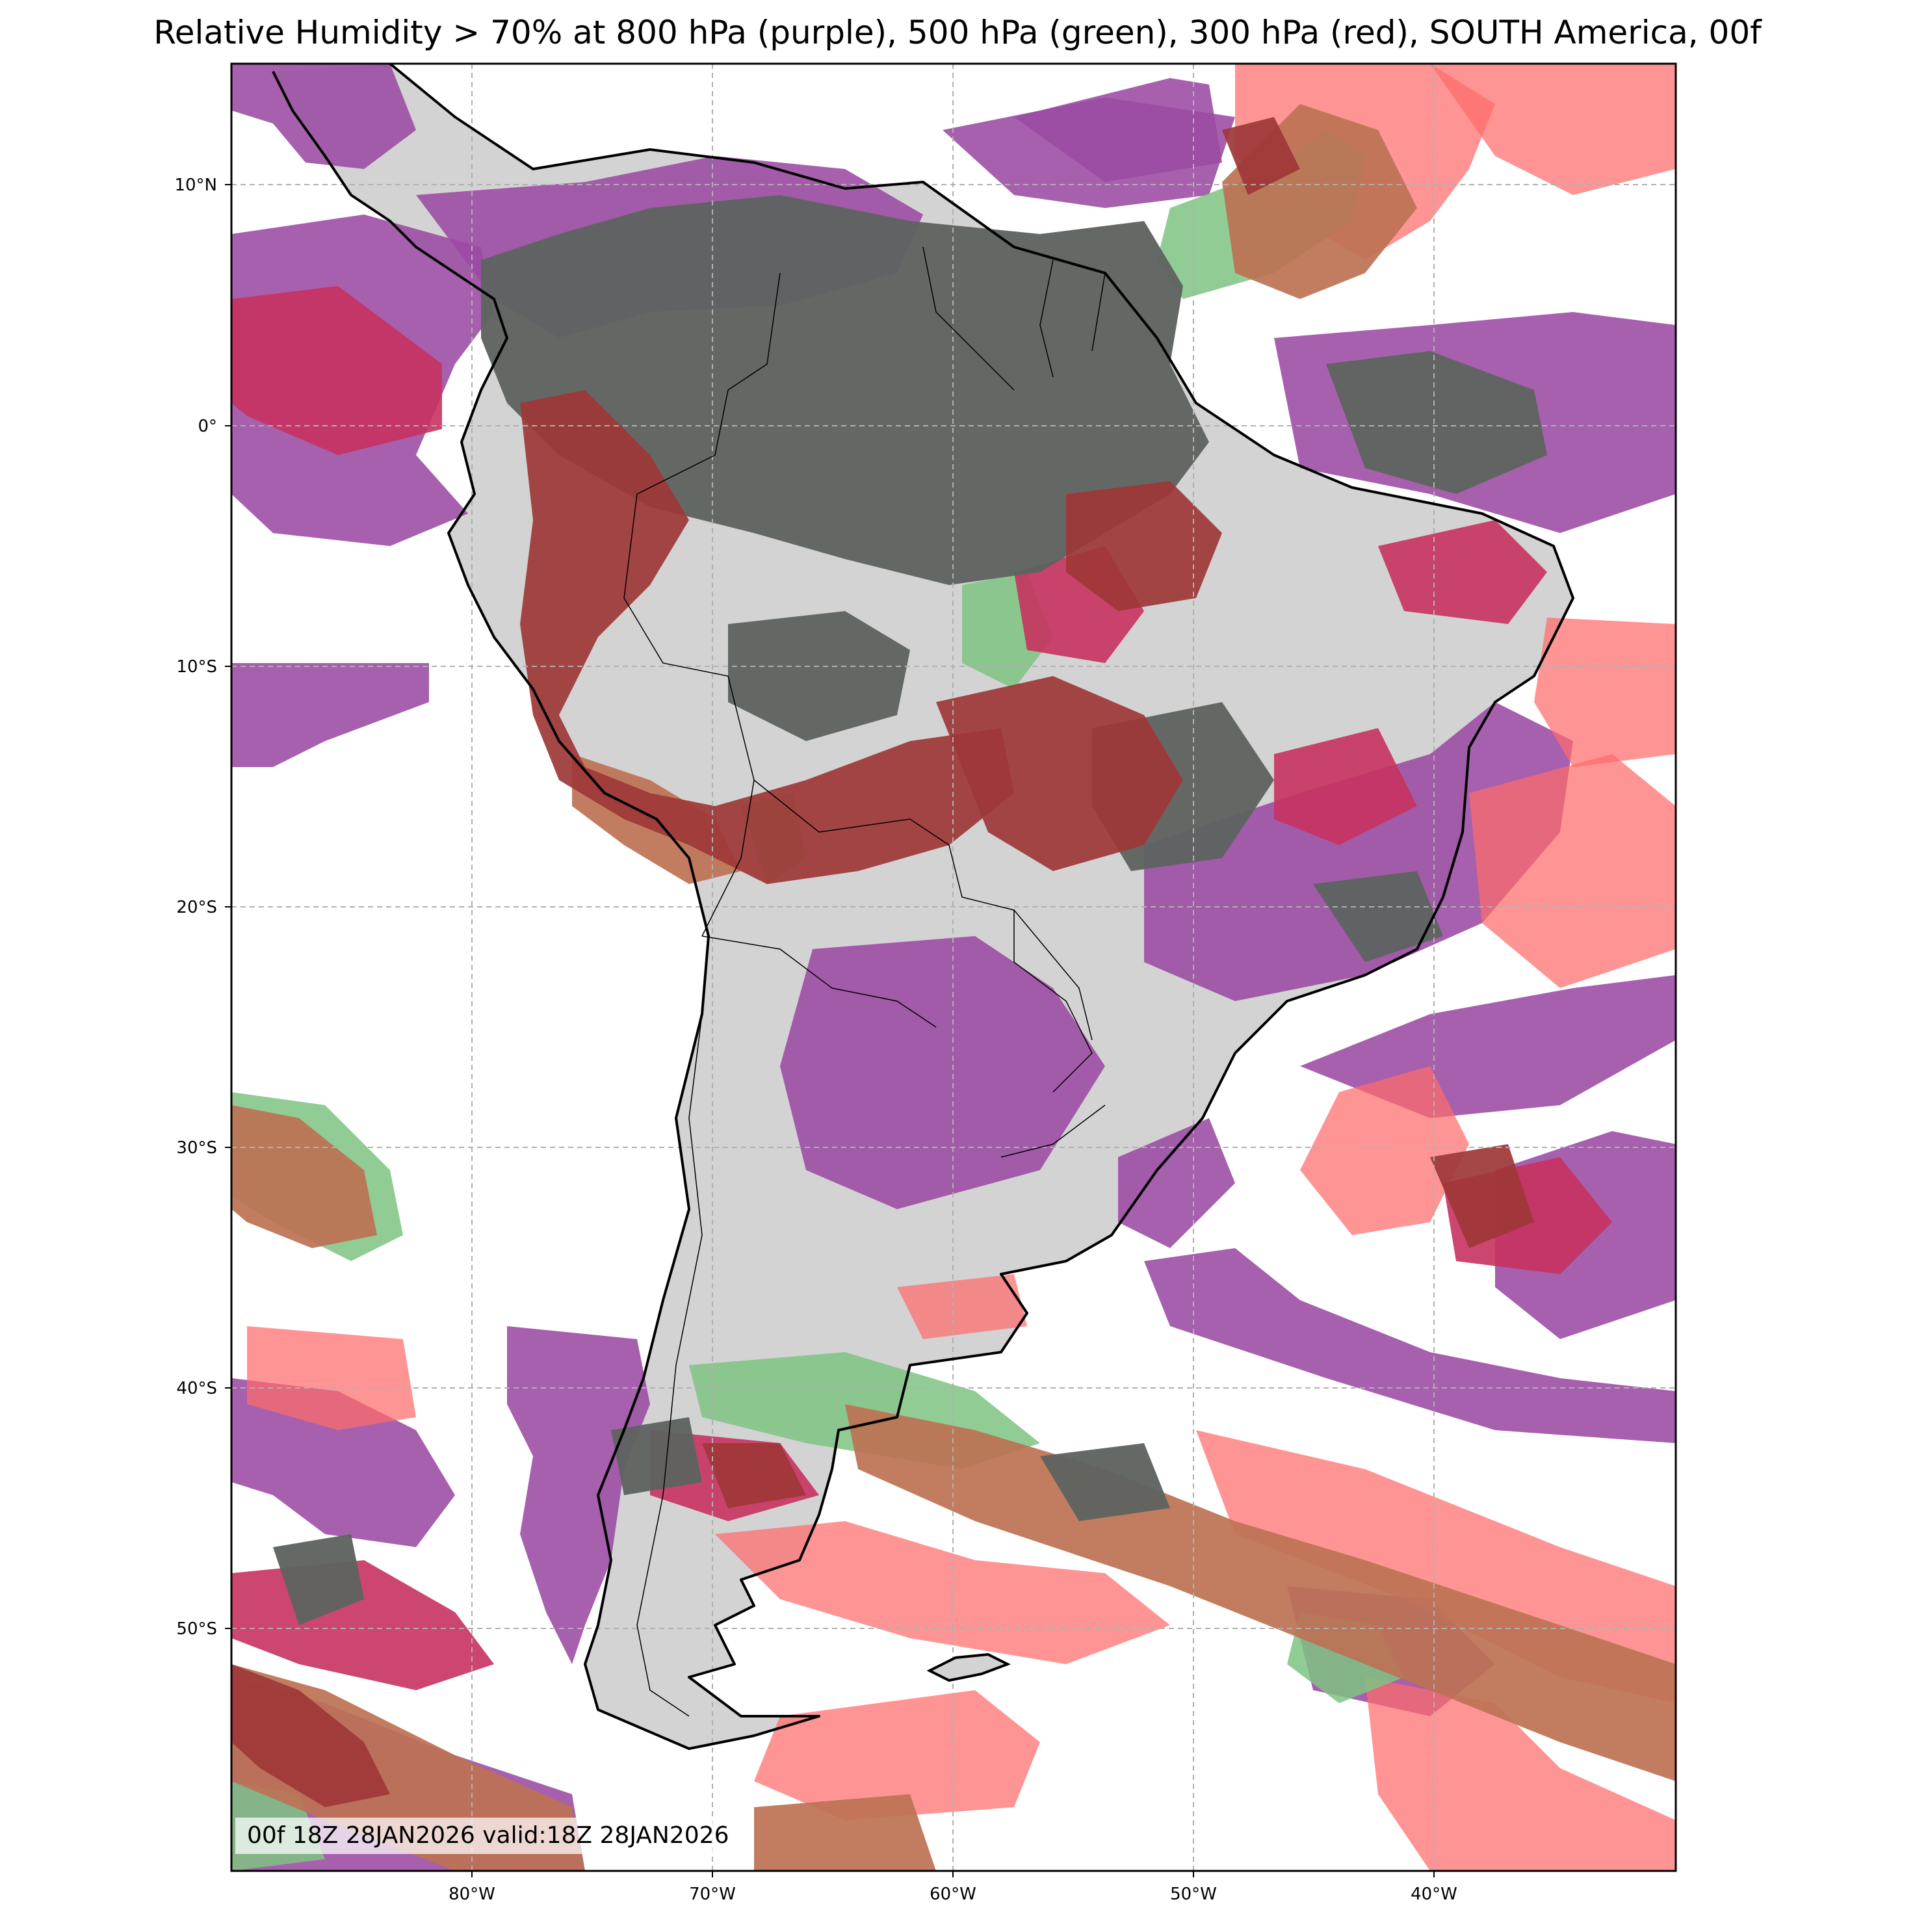 Image resolution: width=1915 pixels, height=1932 pixels. I want to click on lon-tick-label: 60°W, so click(953, 1894).